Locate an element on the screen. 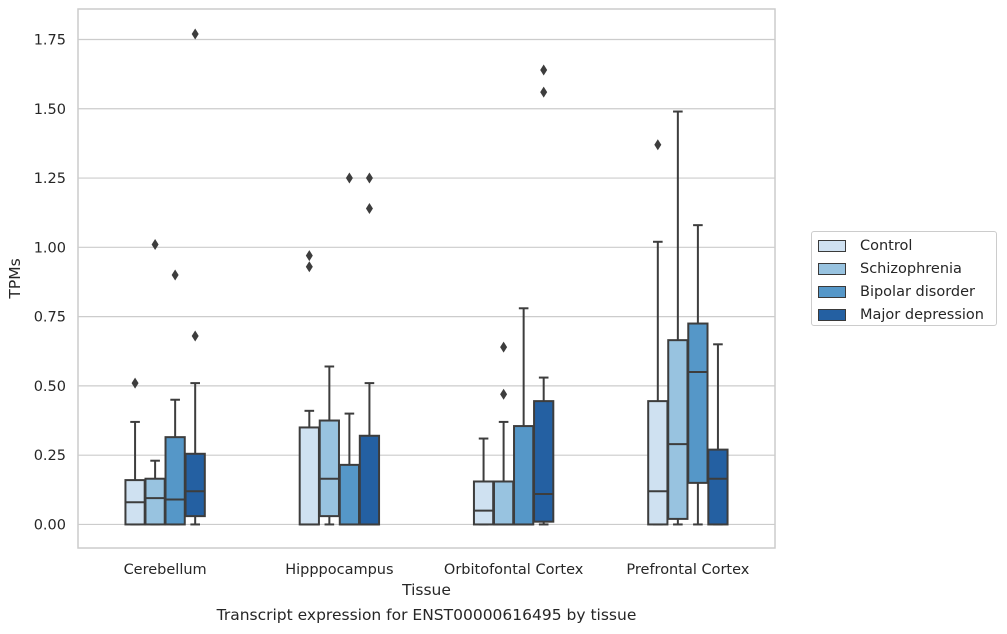  box-cerebellum-major-depression is located at coordinates (195, 485).